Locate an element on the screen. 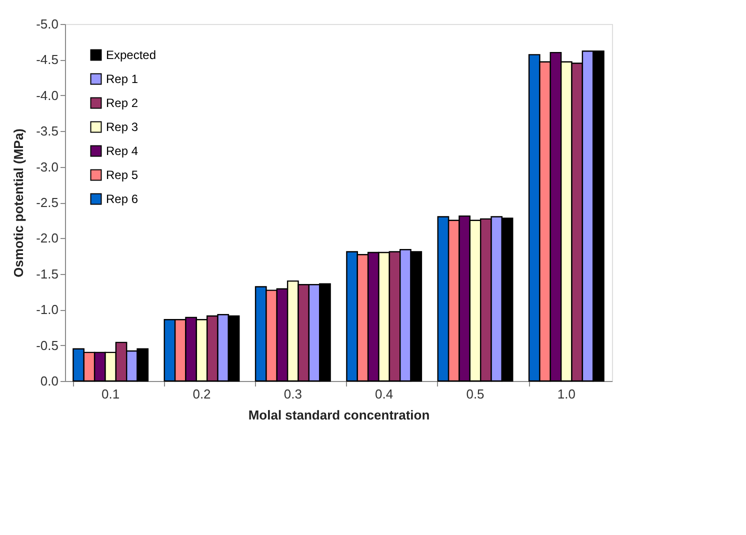  x-tick-label: 0.4 is located at coordinates (384, 394).